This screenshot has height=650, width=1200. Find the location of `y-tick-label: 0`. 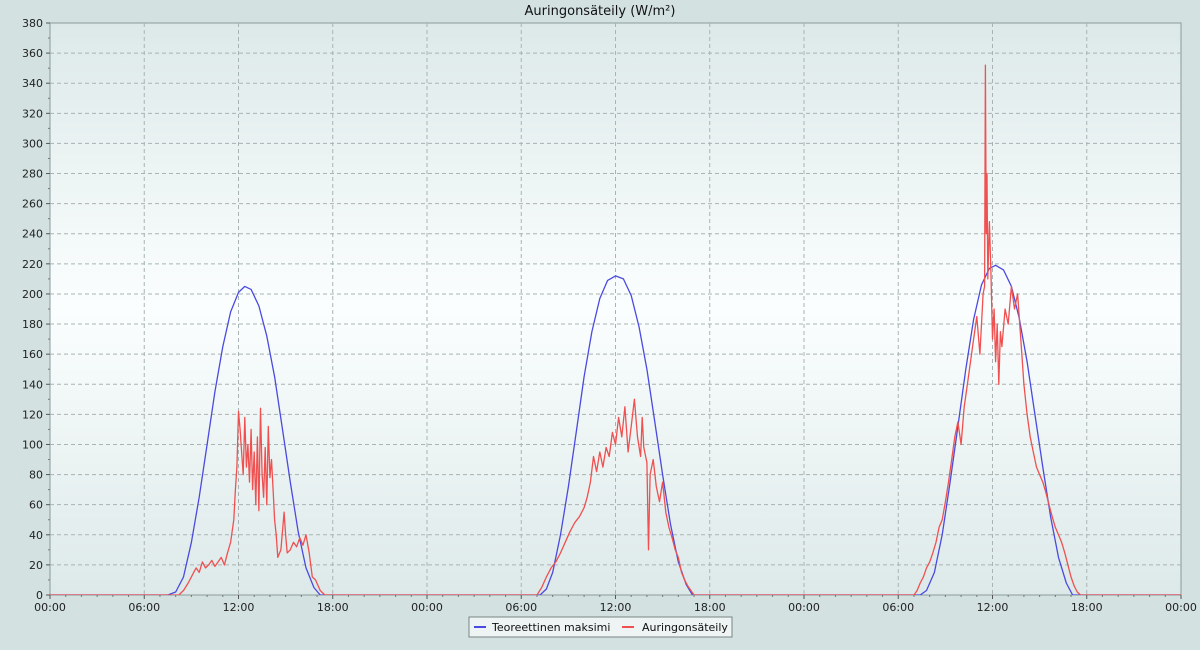

y-tick-label: 0 is located at coordinates (39, 595).